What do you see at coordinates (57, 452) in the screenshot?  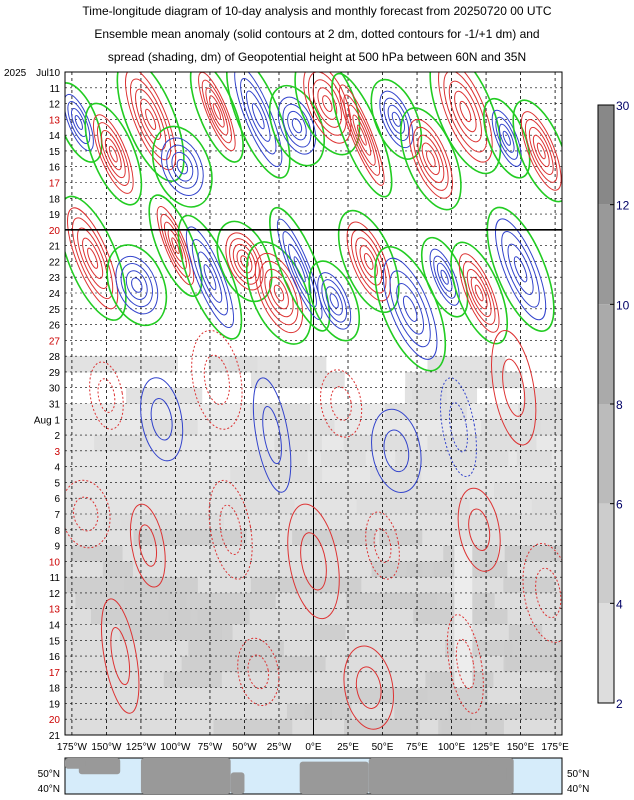 I see `time-tick-label: 3` at bounding box center [57, 452].